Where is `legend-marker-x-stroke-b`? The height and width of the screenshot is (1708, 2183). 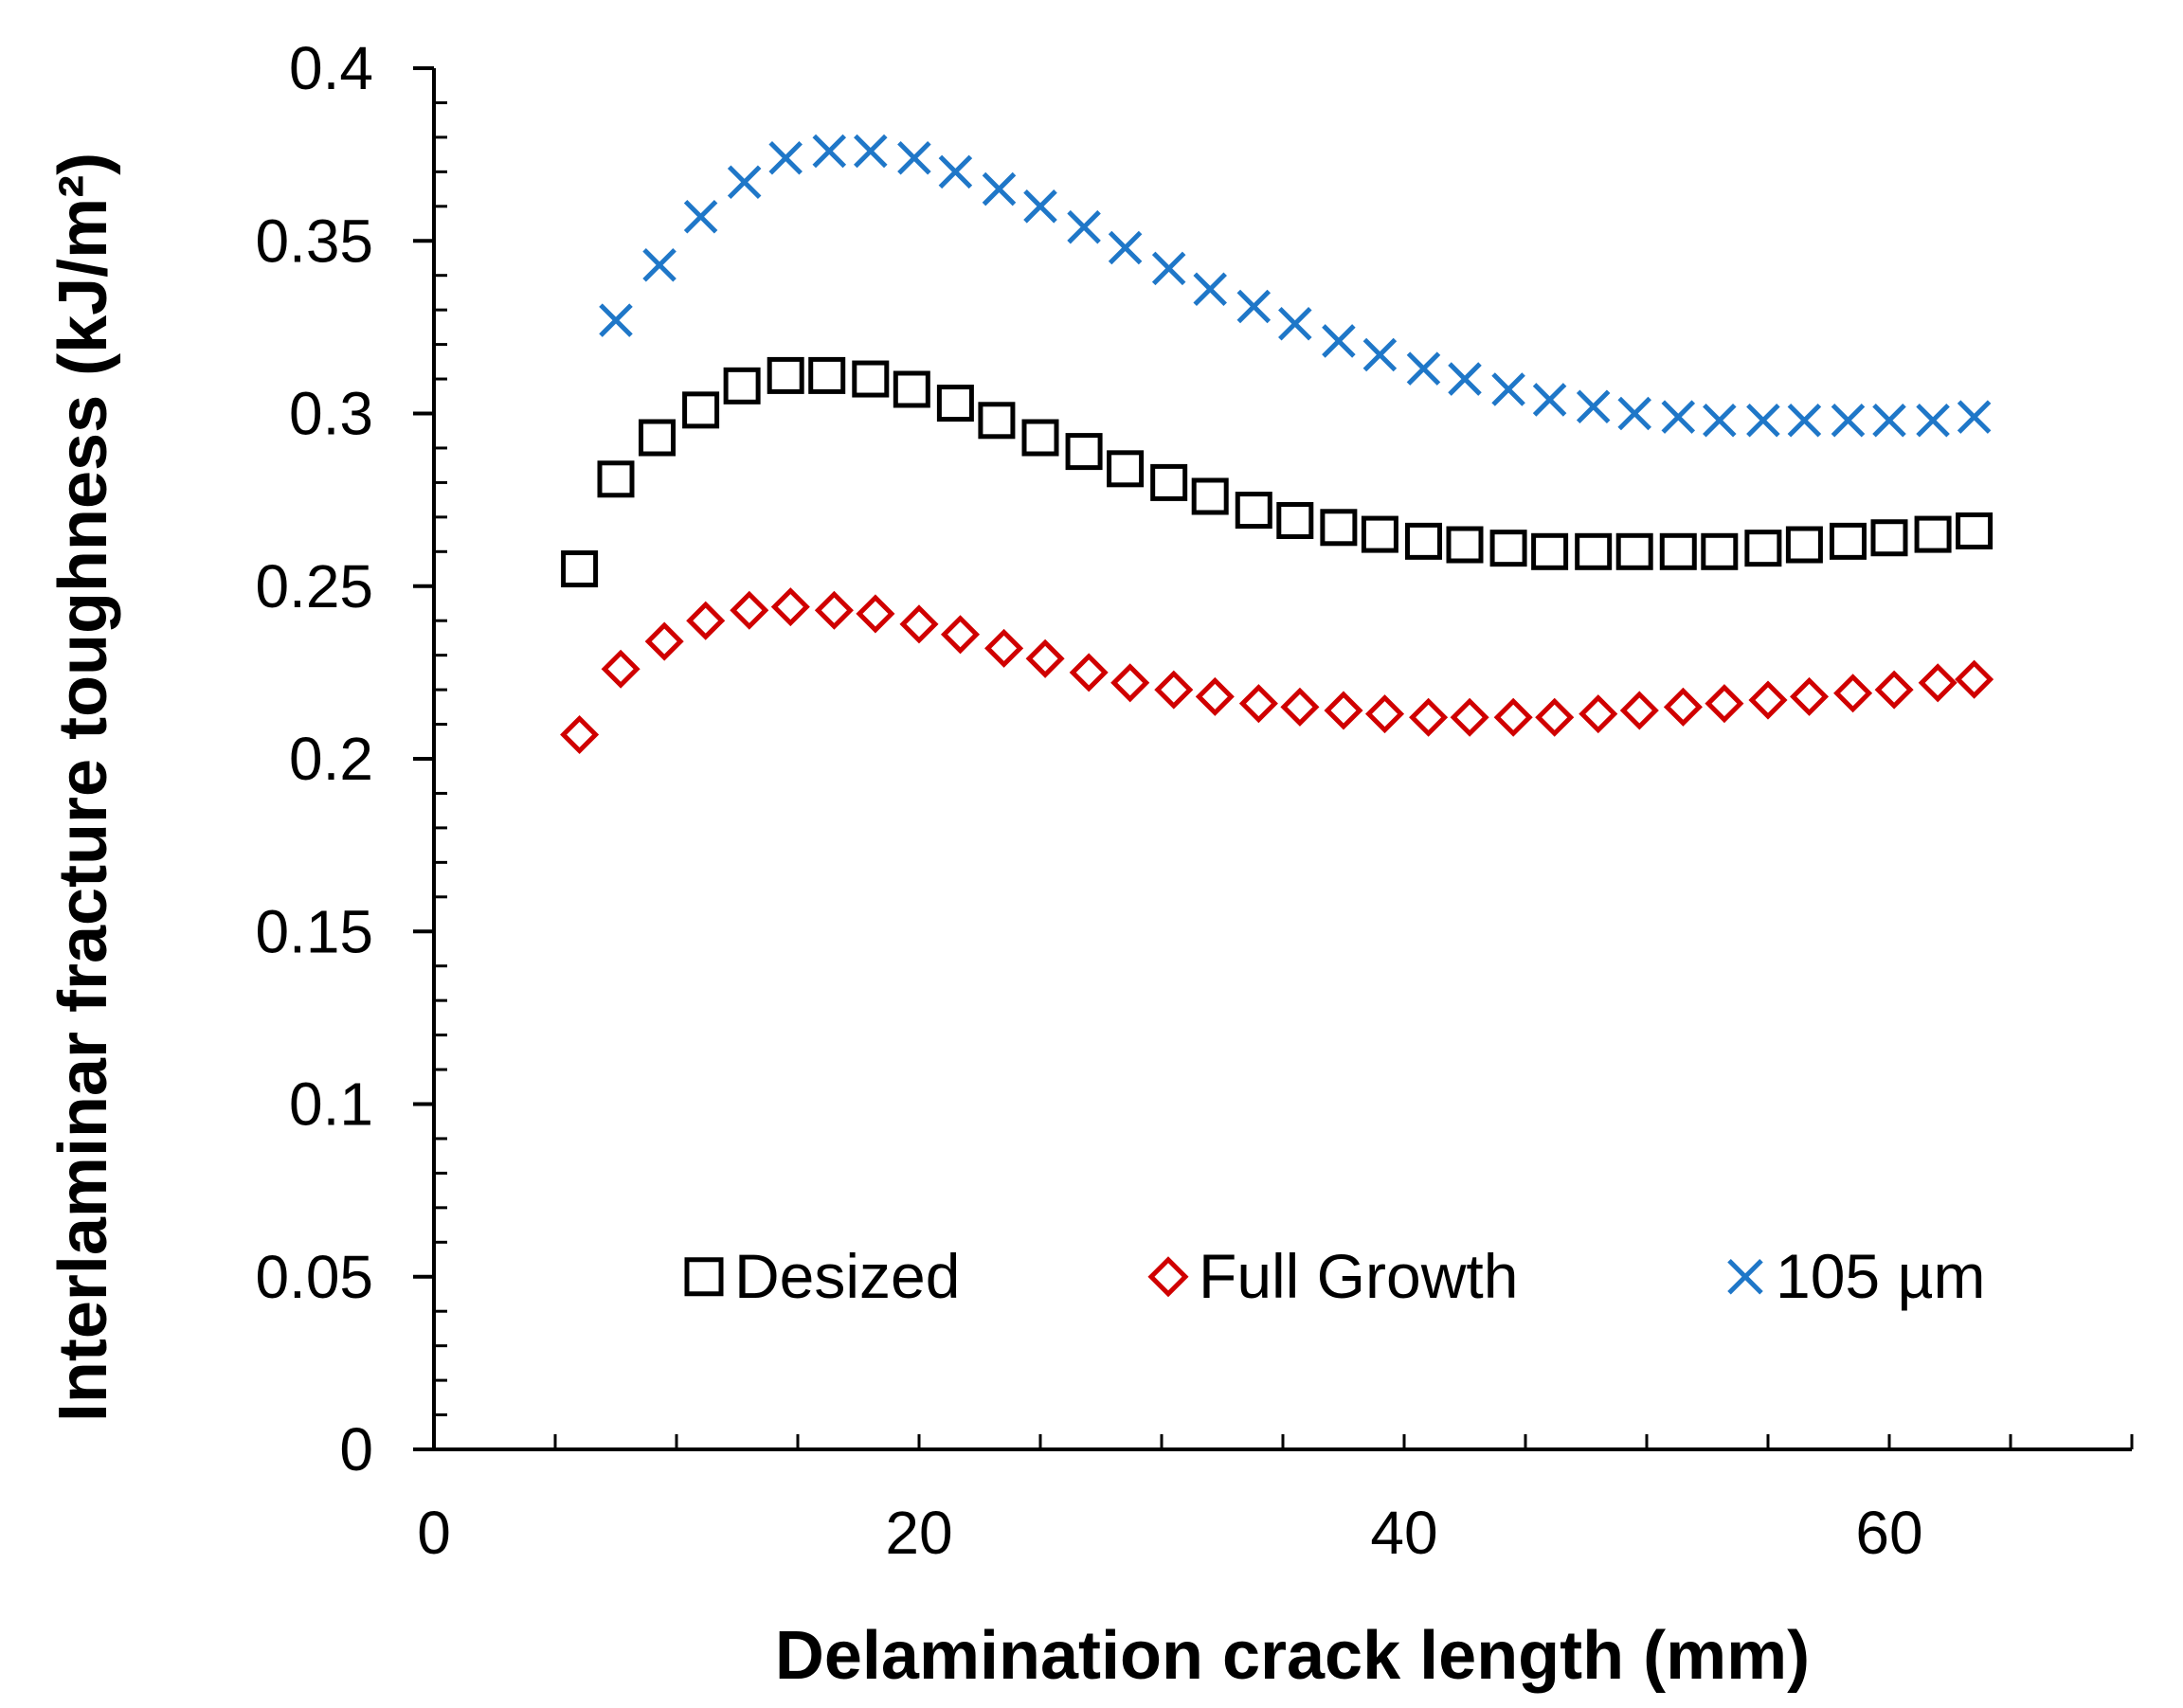
legend-marker-x-stroke-b is located at coordinates (1745, 1276).